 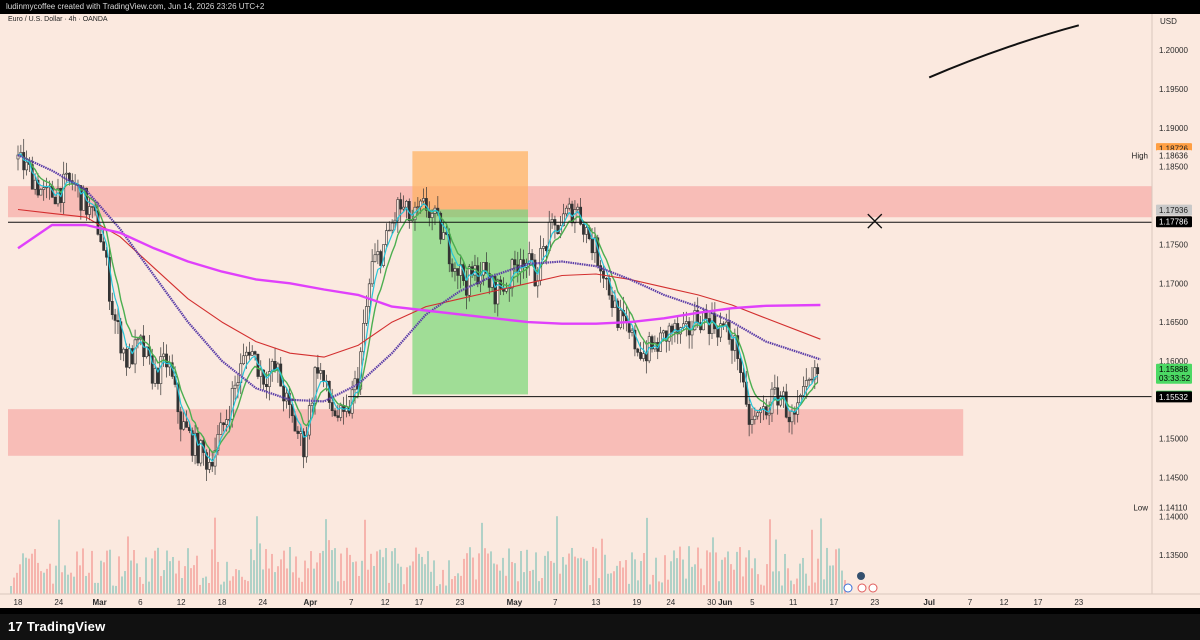 What do you see at coordinates (1162, 507) in the screenshot?
I see `low-tag: 1.14110 Low` at bounding box center [1162, 507].